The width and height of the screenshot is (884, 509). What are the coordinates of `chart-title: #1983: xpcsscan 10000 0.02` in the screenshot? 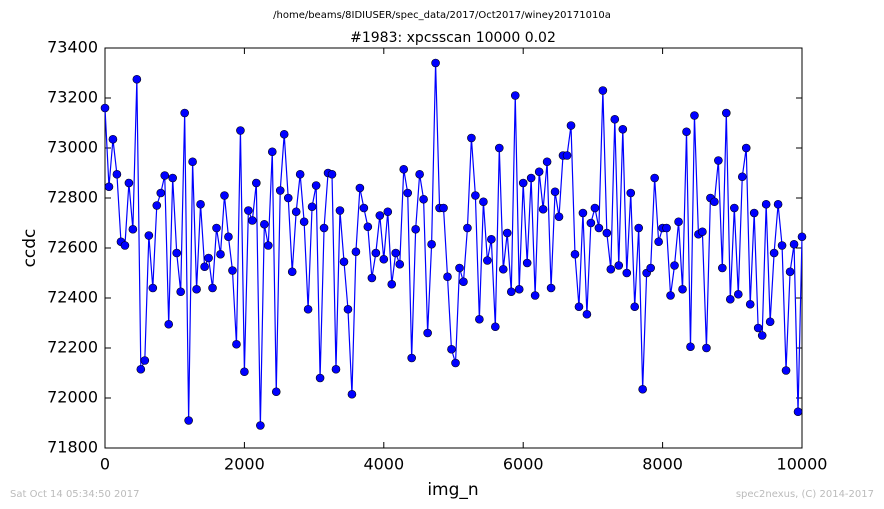 It's located at (453, 38).